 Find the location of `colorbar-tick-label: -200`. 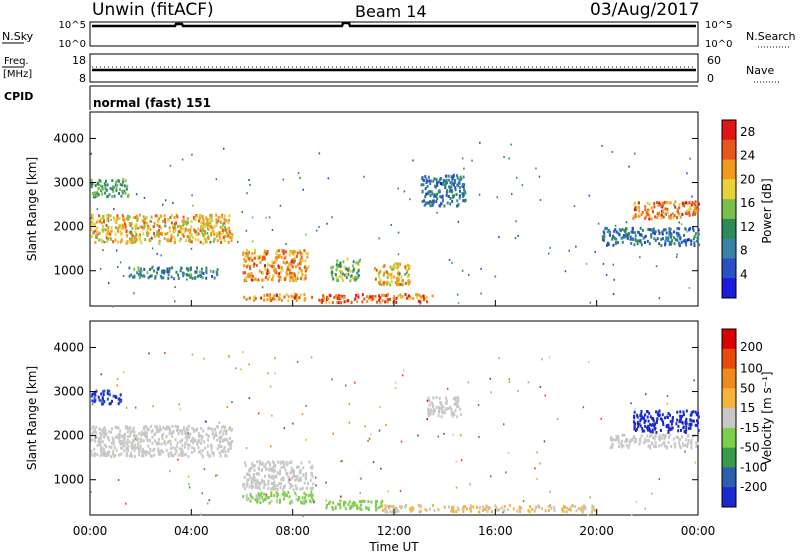

colorbar-tick-label: -200 is located at coordinates (753, 487).